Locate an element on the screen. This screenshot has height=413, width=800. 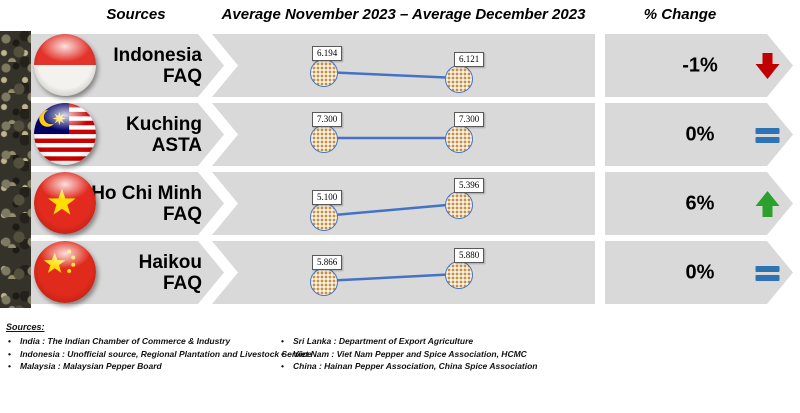
dec-value-box: 6.121 is located at coordinates (469, 59).